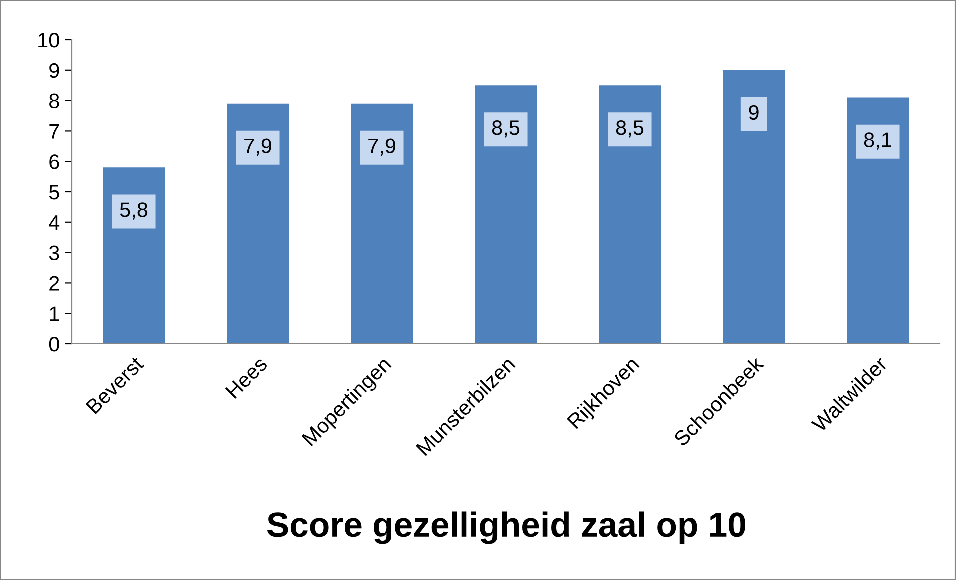 The height and width of the screenshot is (580, 956). I want to click on y-tick-label: 6, so click(55, 162).